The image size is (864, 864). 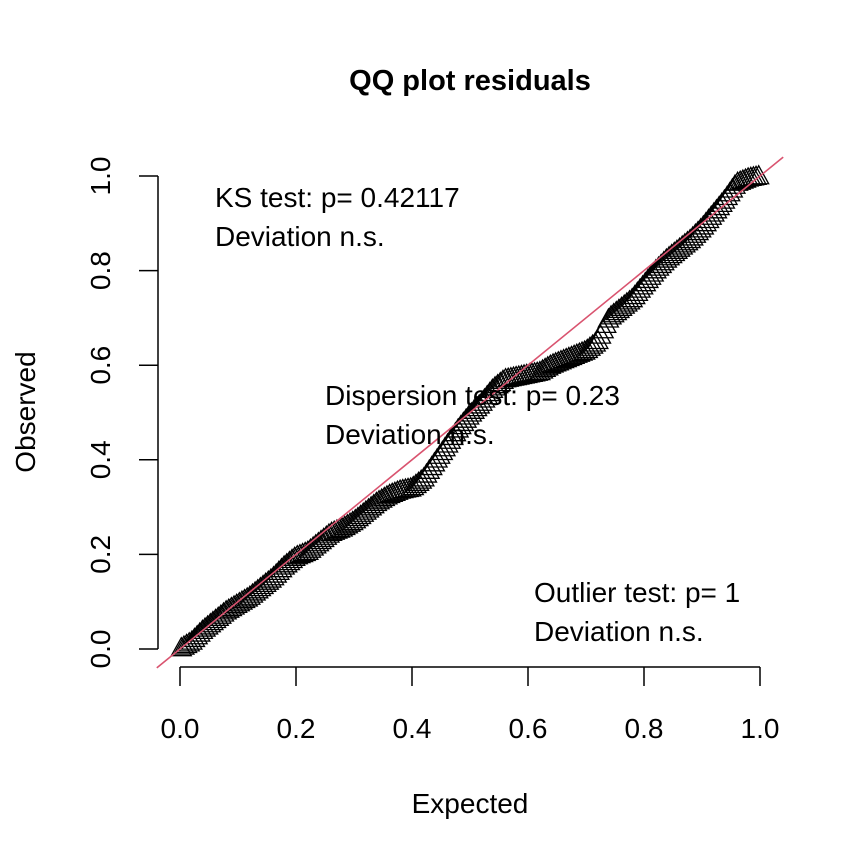 What do you see at coordinates (637, 612) in the screenshot?
I see `outlier-test-annotation: Outlier test: p= 1 Deviation n.s.` at bounding box center [637, 612].